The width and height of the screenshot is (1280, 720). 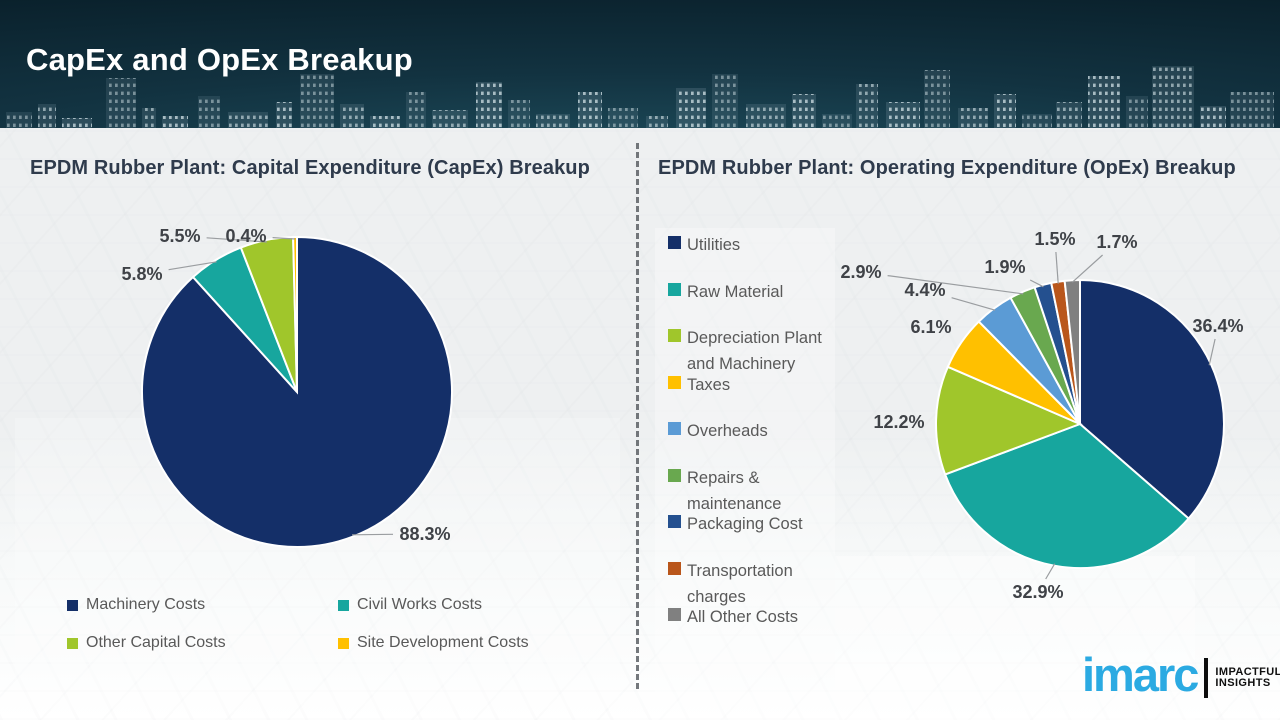 What do you see at coordinates (1217, 326) in the screenshot?
I see `data-label-utilities: 36.4%` at bounding box center [1217, 326].